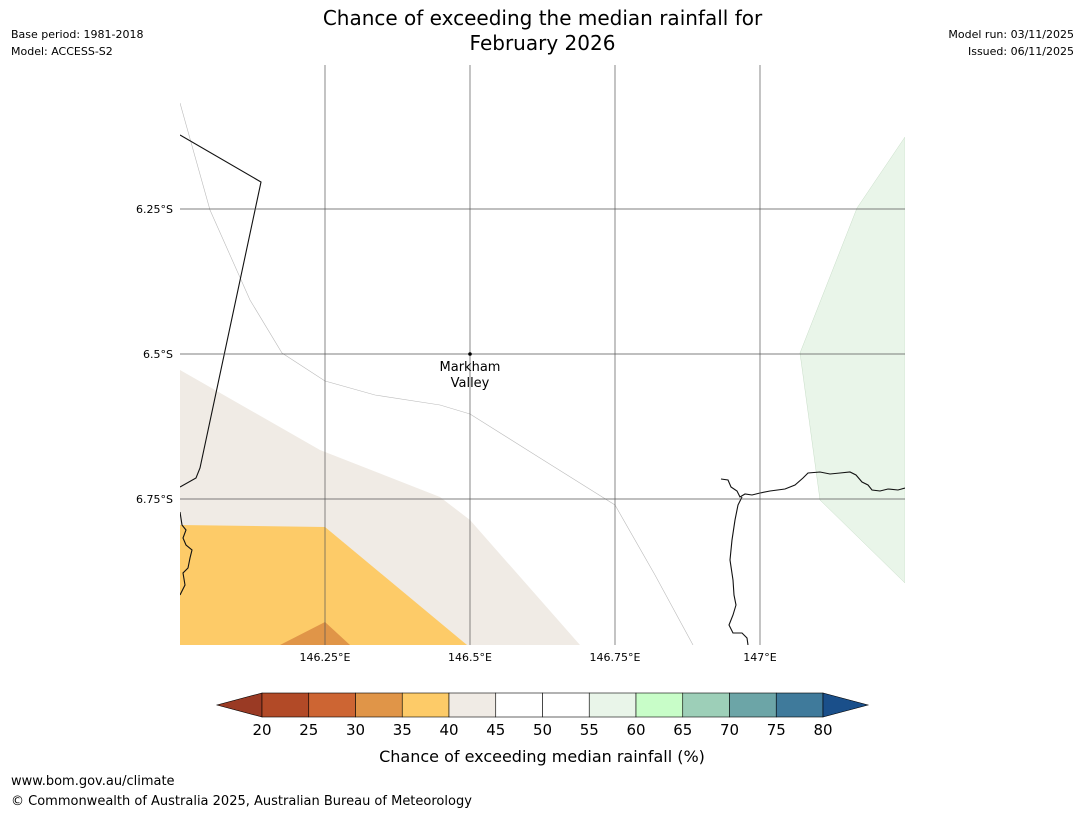 This screenshot has width=1085, height=816. What do you see at coordinates (402, 730) in the screenshot?
I see `legend-tick-label: 35` at bounding box center [402, 730].